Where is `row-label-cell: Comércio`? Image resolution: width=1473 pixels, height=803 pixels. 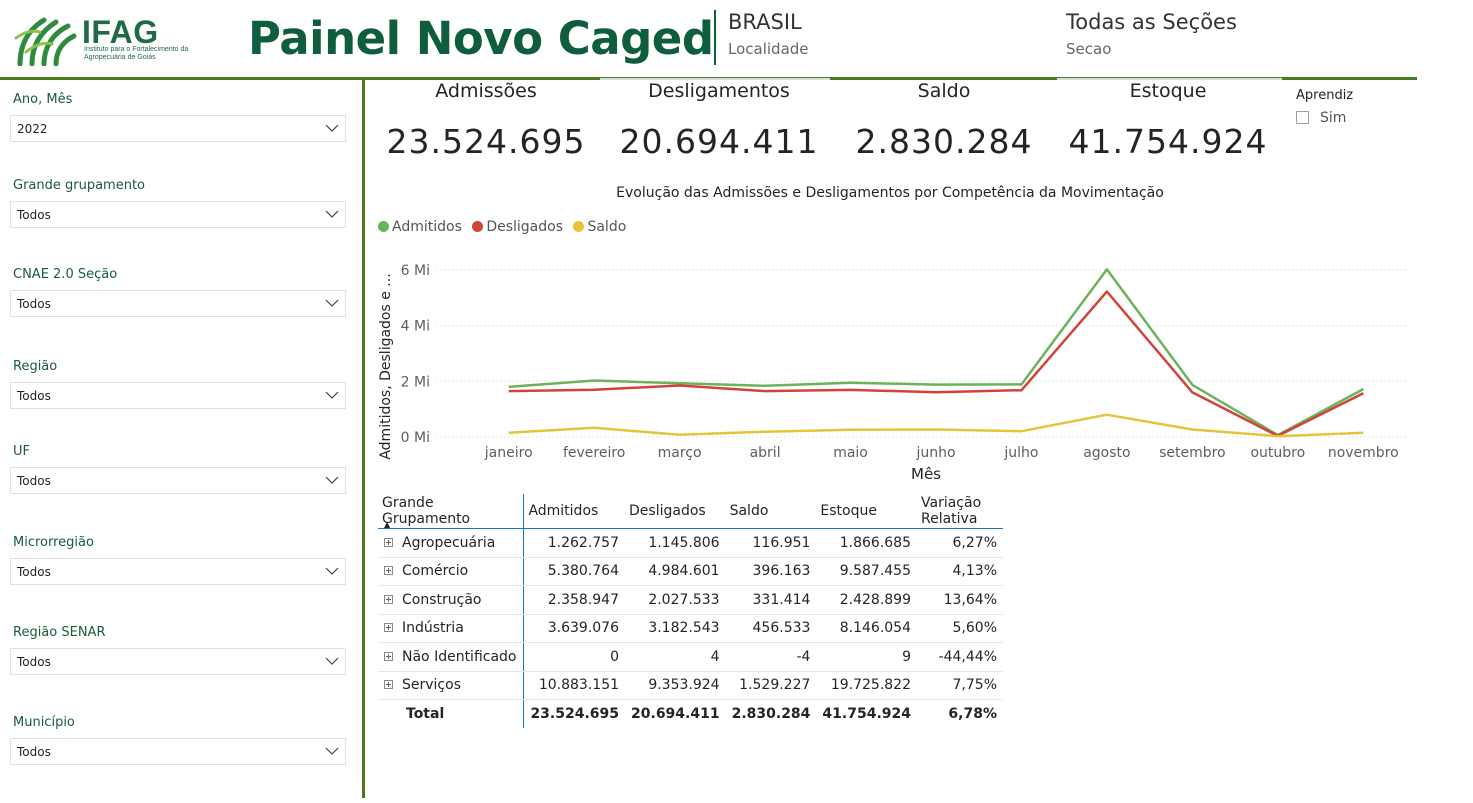
row-label-cell: Comércio is located at coordinates (451, 571).